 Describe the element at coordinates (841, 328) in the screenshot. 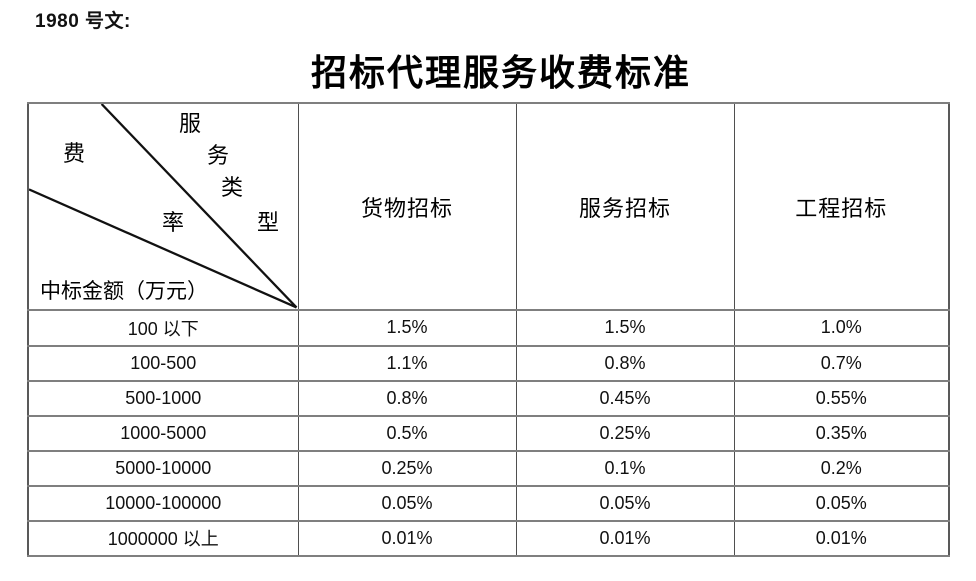

I see `rate-cell-engineering: 1.0%` at that location.